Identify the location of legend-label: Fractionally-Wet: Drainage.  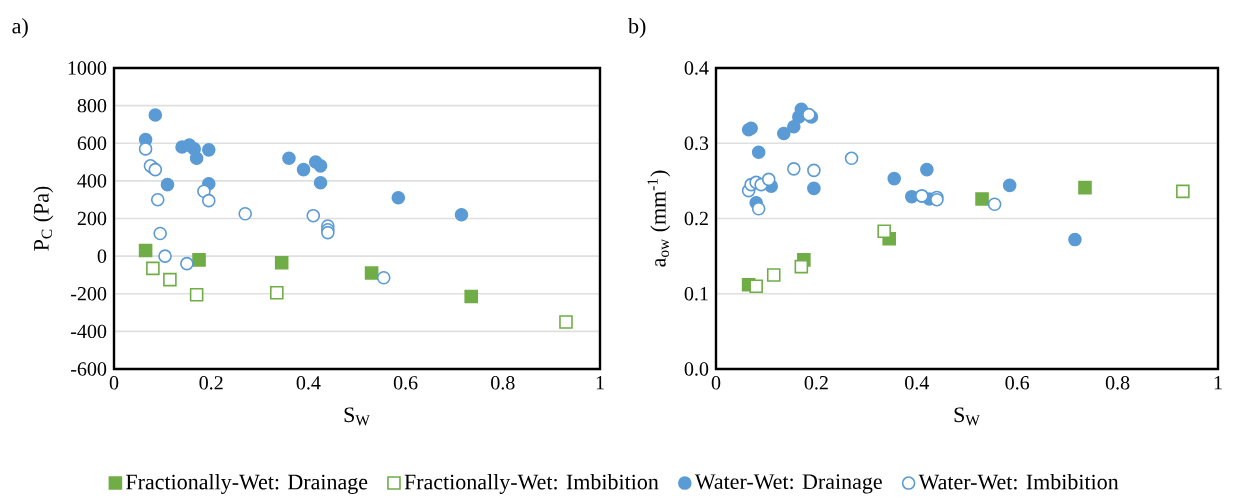
(247, 483).